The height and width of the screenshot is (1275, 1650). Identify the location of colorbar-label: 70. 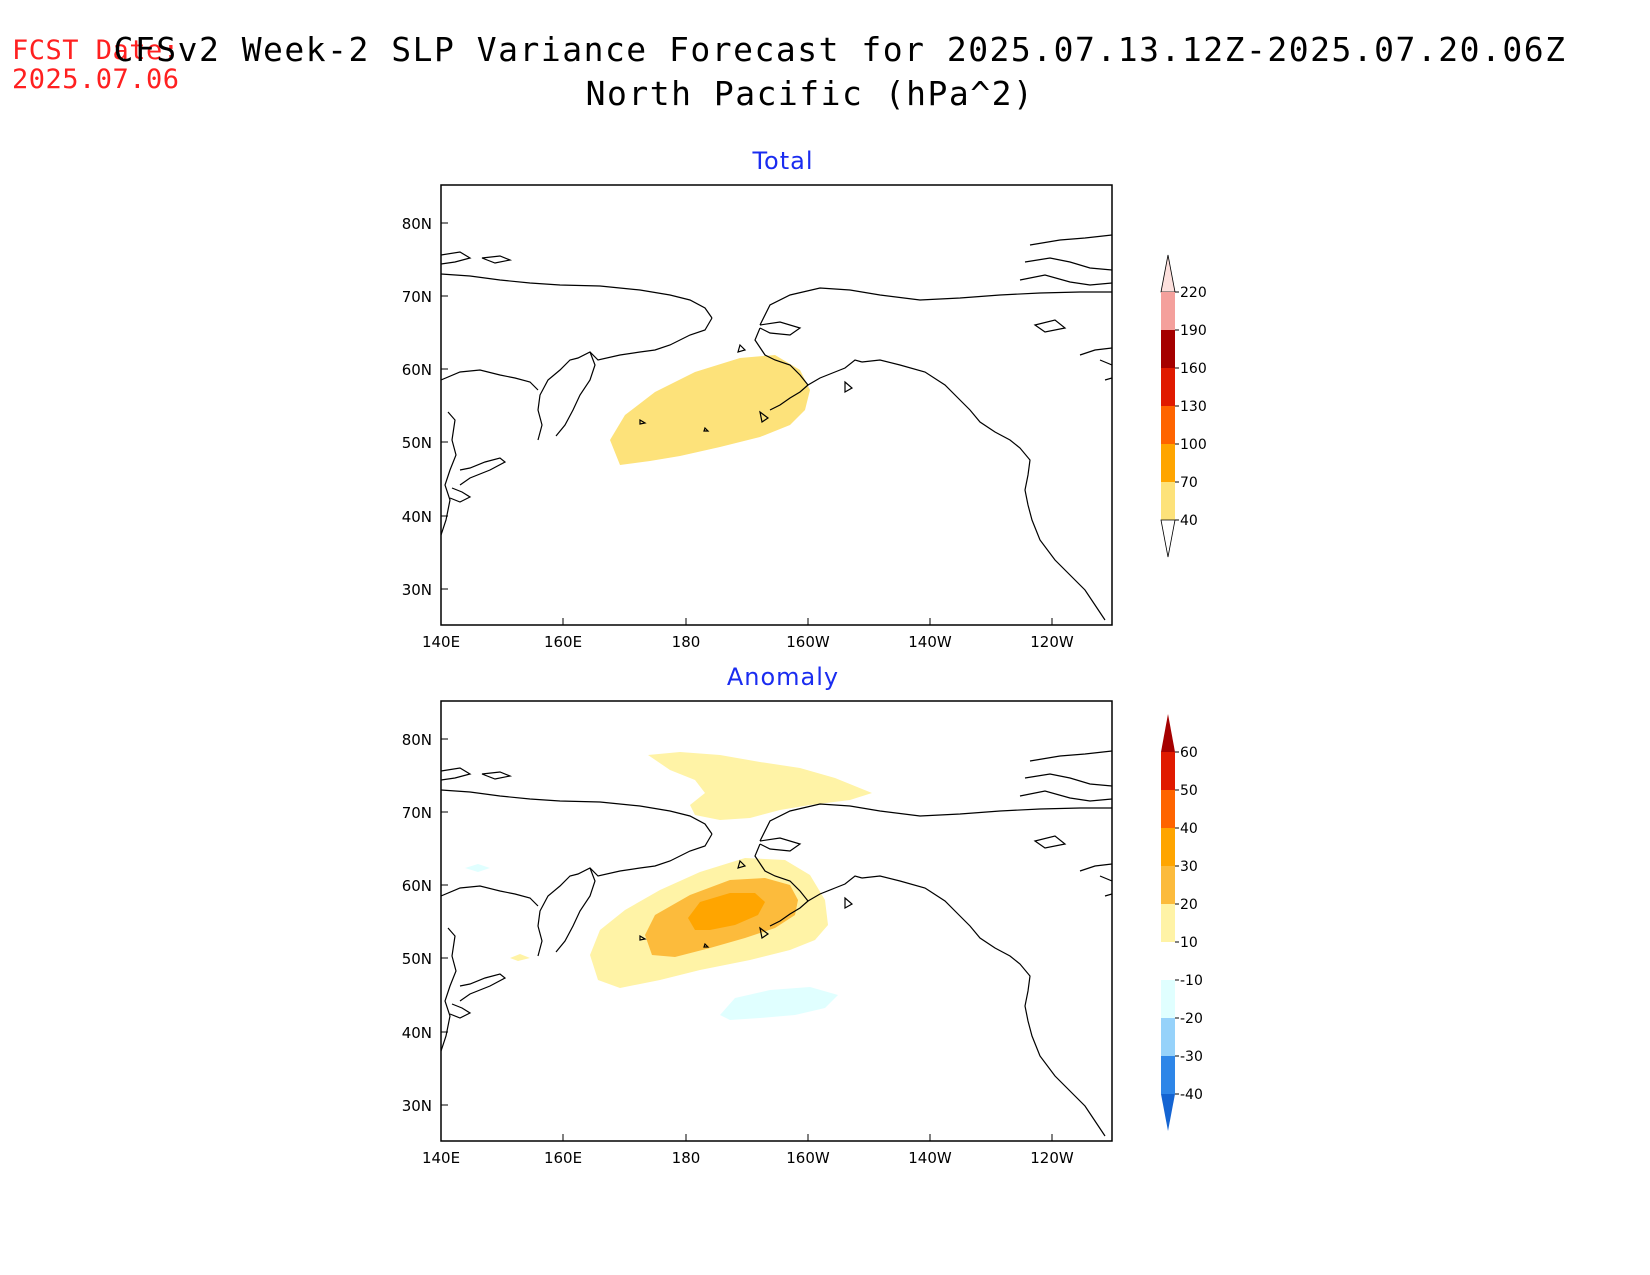
(1189, 483).